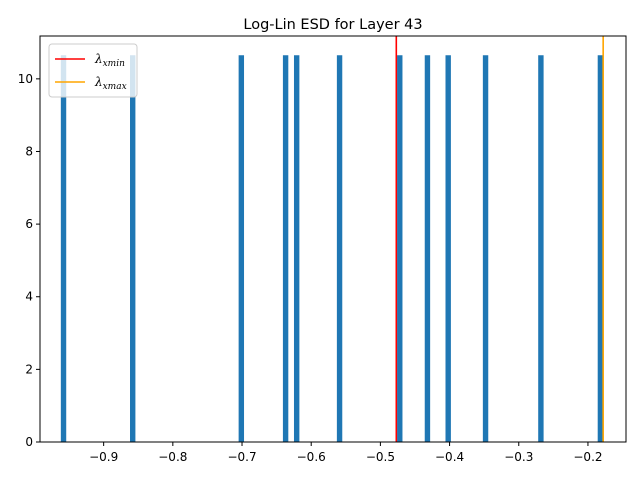 The image size is (640, 480). Describe the element at coordinates (29, 442) in the screenshot. I see `y-tick-label: 0` at that location.